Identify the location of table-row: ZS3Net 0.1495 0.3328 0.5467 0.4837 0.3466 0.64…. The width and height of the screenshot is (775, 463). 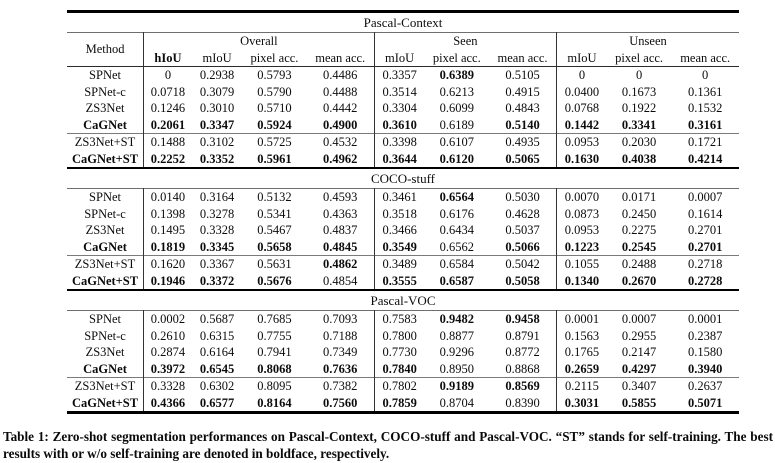
(403, 230).